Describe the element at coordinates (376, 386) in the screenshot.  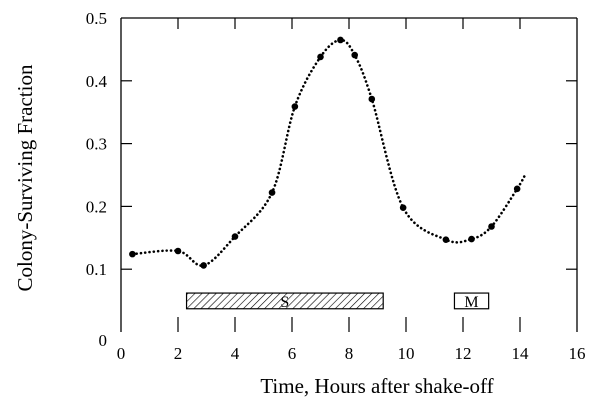
I see `x-axis-title: Time, Hours after shake-off` at that location.